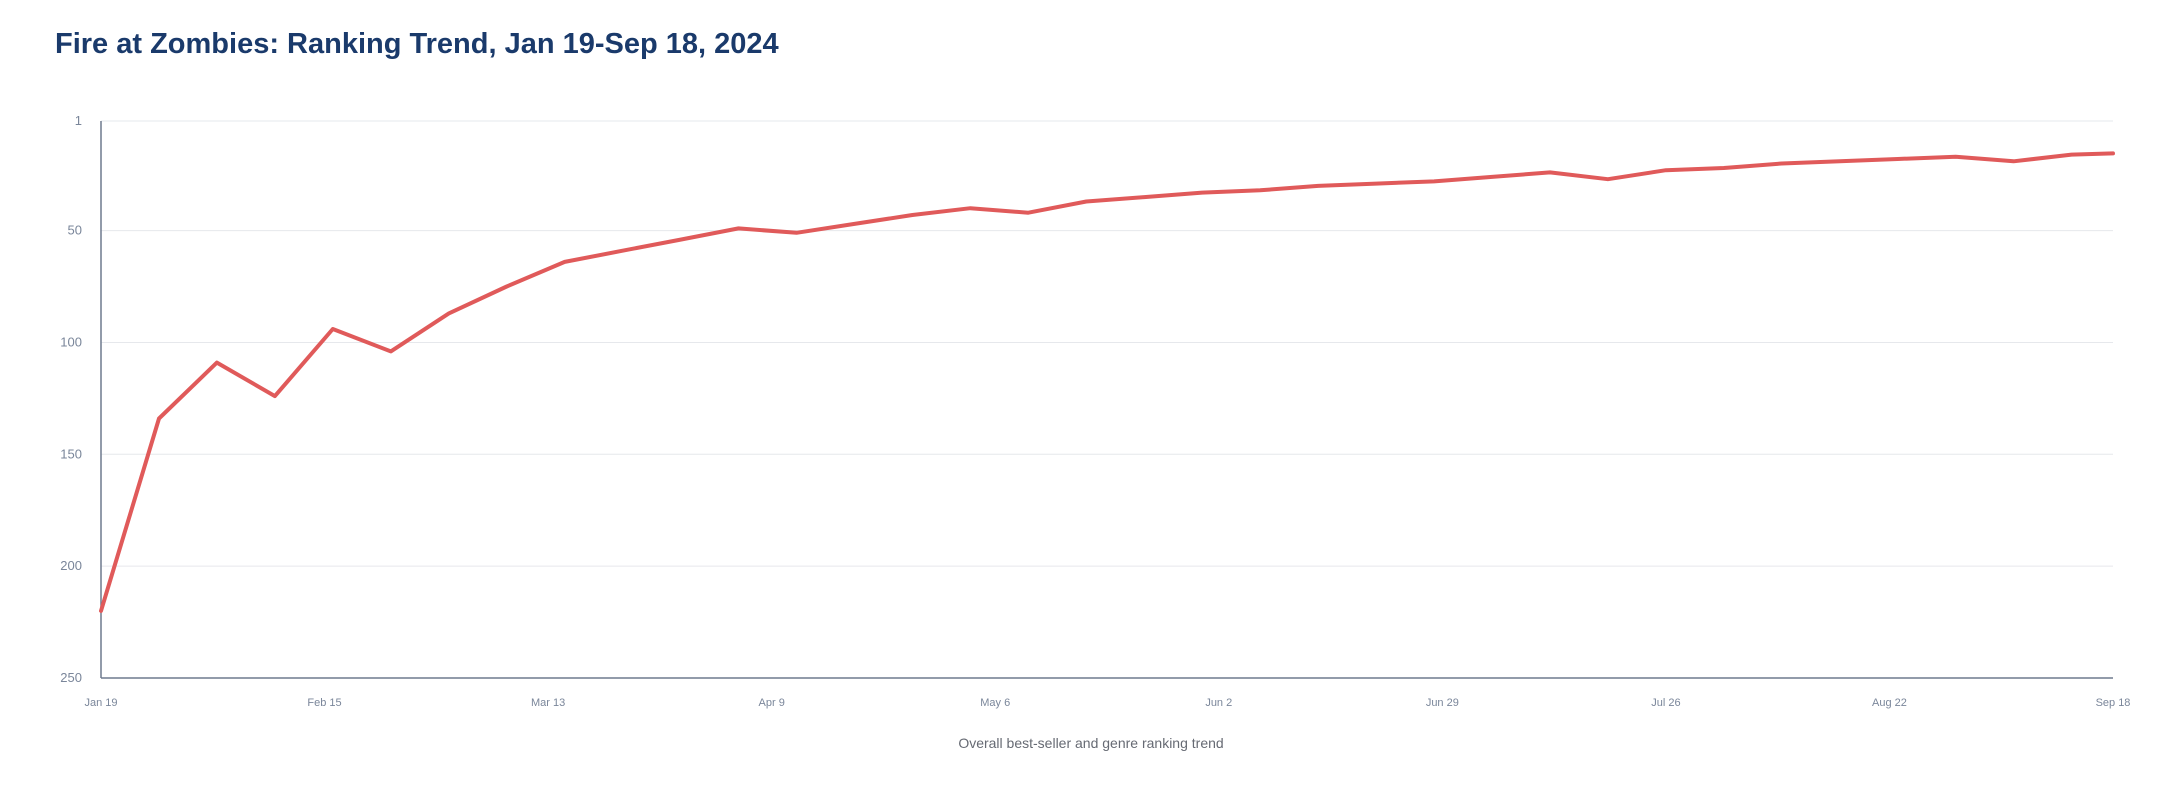  Describe the element at coordinates (548, 703) in the screenshot. I see `x-tick-label: Mar 13` at that location.